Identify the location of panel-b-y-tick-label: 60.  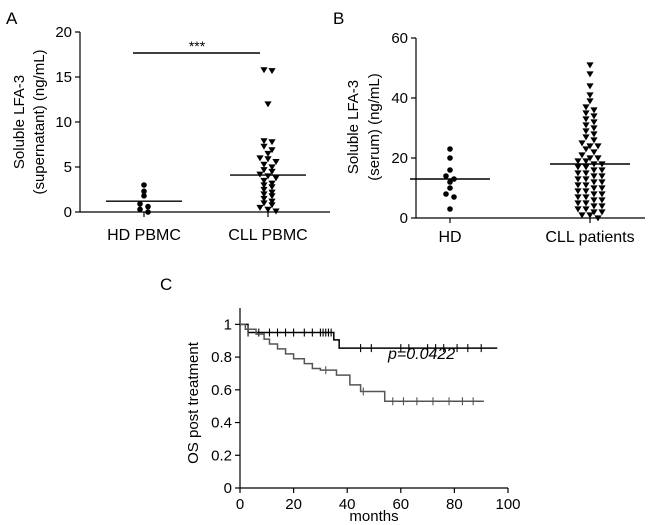
(399, 38).